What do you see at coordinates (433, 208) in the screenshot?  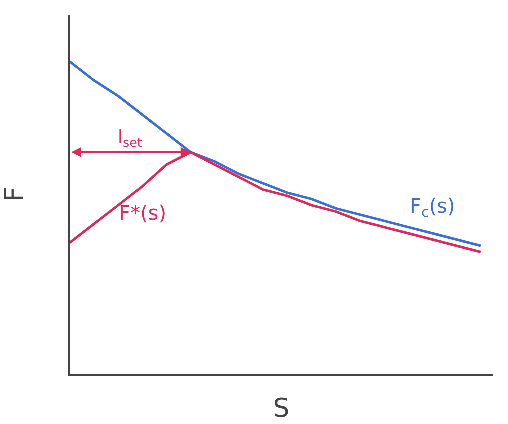 I see `series-label: F$_{c}$(s)` at bounding box center [433, 208].